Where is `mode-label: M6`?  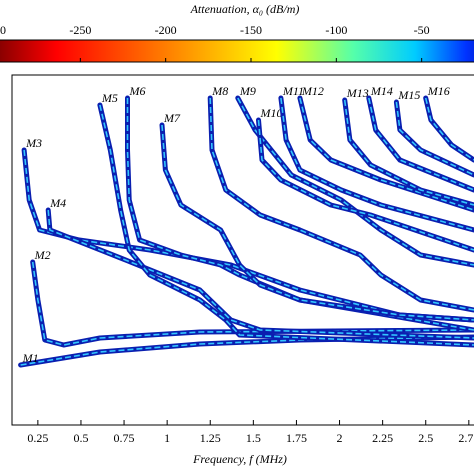
mode-label: M6 is located at coordinates (137, 91).